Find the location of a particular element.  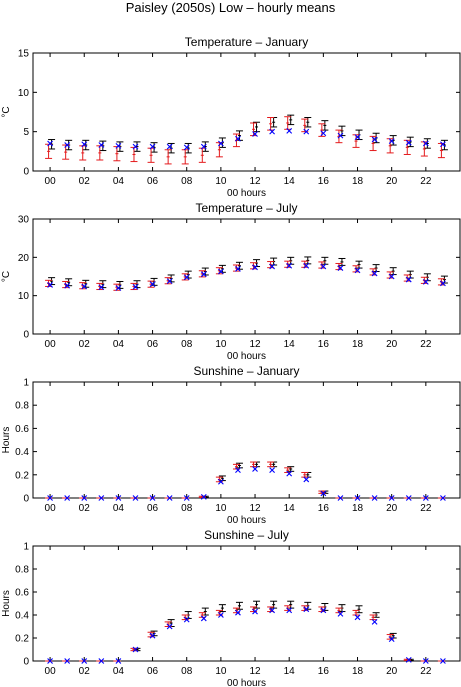

chart-title: Sunshine – January is located at coordinates (246, 371).